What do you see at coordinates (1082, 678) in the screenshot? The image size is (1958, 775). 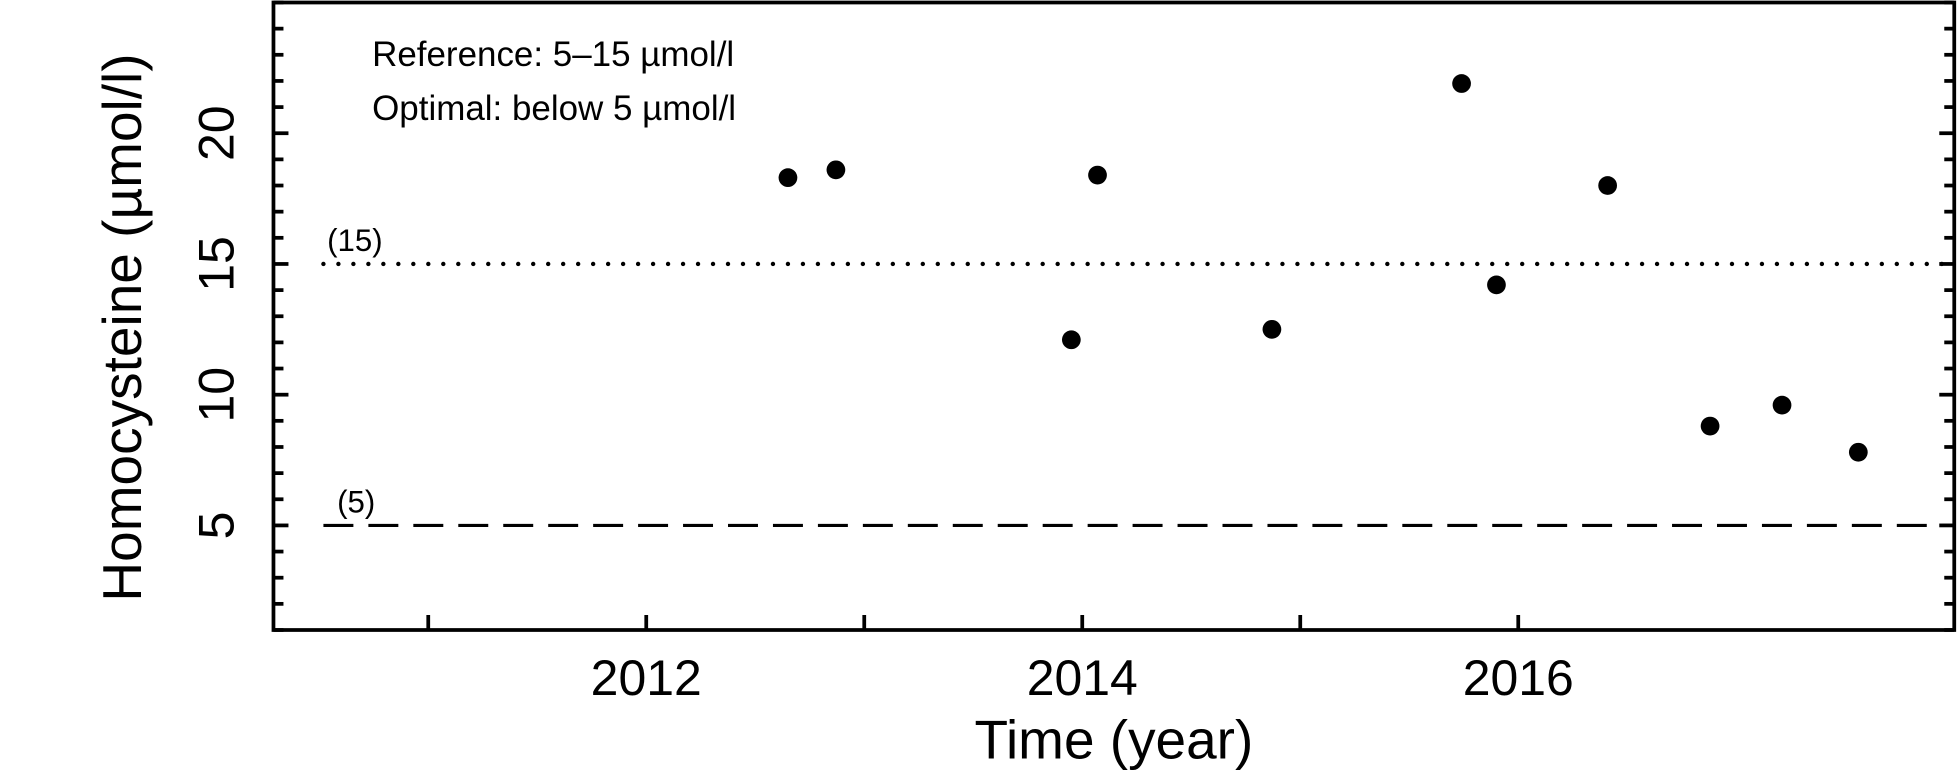 I see `x-tick-label: 2014` at bounding box center [1082, 678].